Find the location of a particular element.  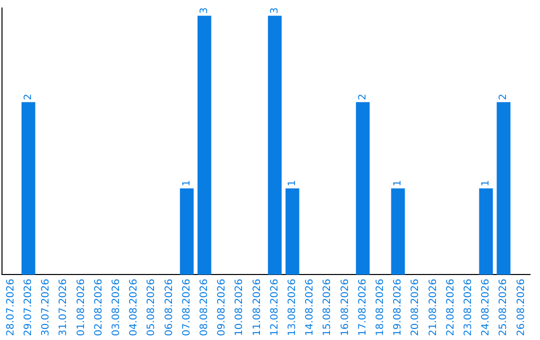

x-tick-label: 11.08.2026 is located at coordinates (257, 307).